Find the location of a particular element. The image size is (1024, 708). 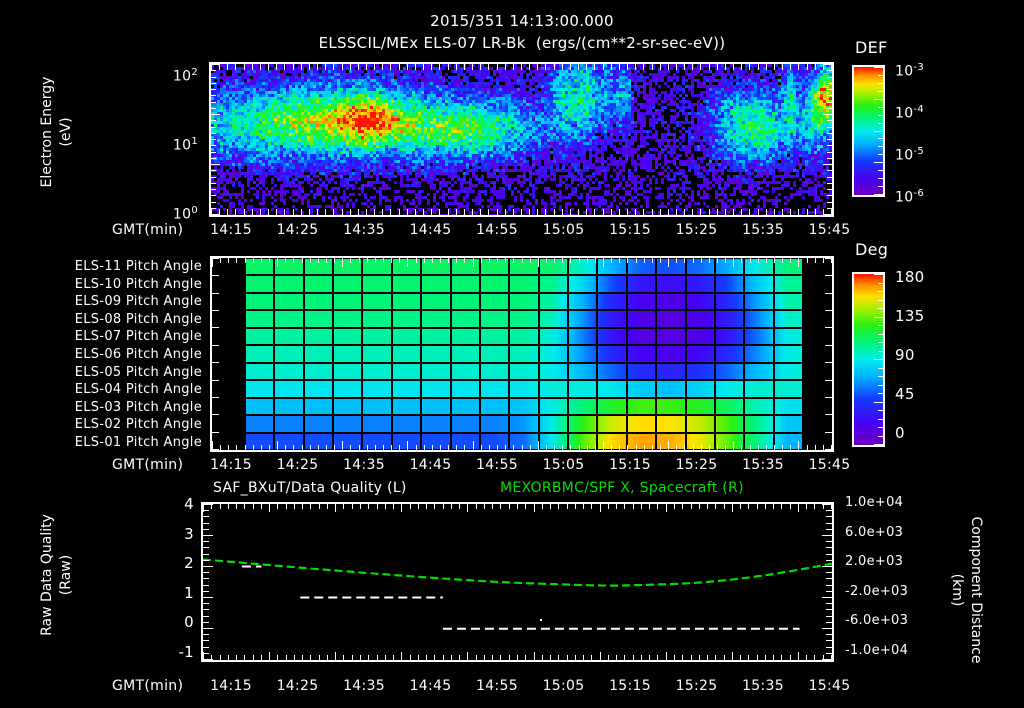

pitch-angle-row-label-7: ELS-04 Pitch Angle is located at coordinates (138, 390).